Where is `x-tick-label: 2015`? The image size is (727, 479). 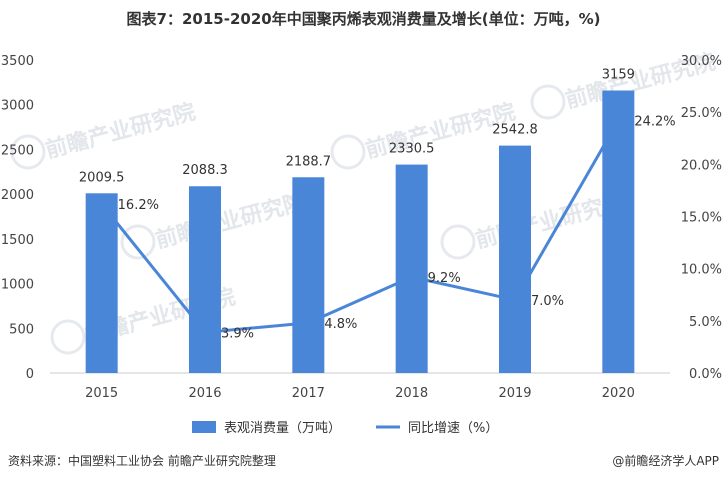 x-tick-label: 2015 is located at coordinates (101, 393).